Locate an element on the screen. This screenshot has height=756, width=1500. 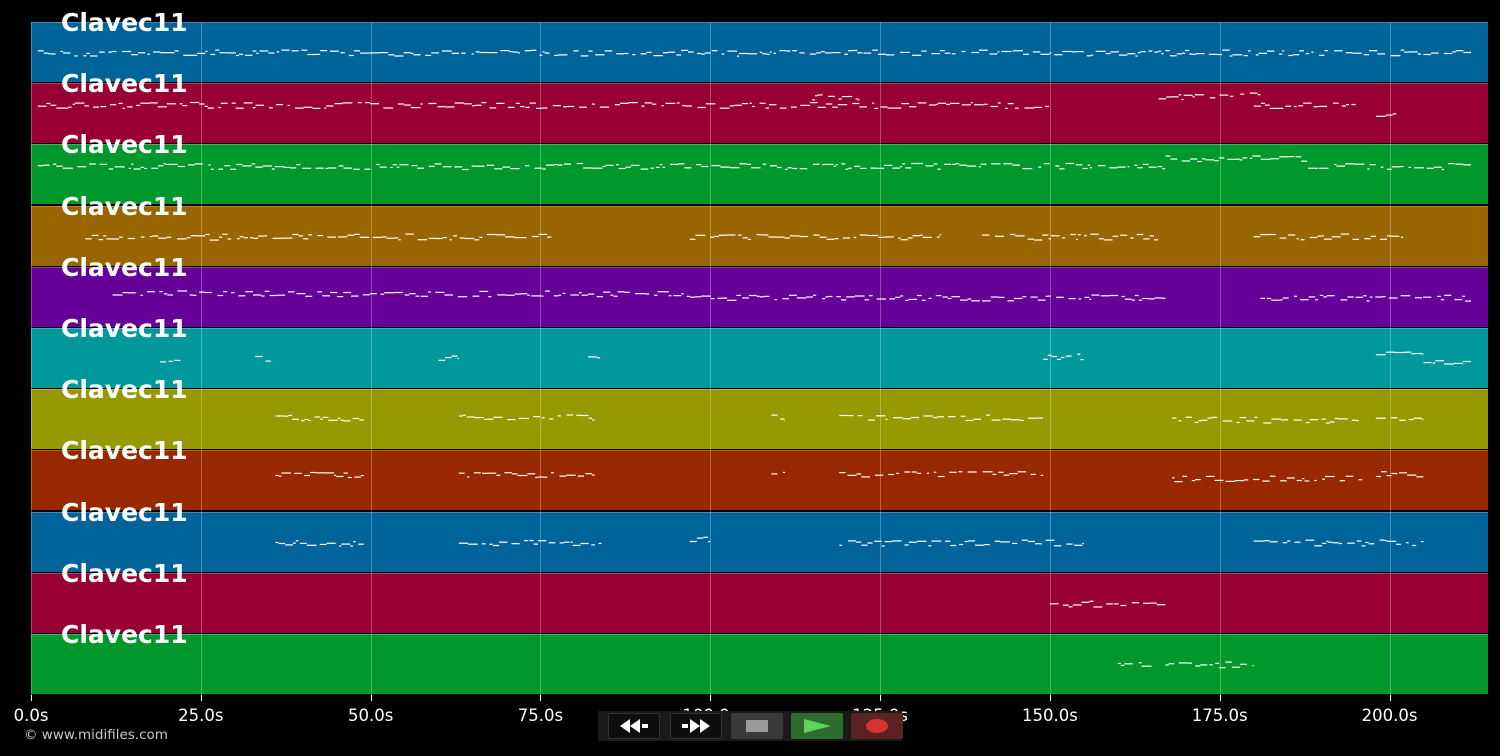
record-button is located at coordinates (877, 726).